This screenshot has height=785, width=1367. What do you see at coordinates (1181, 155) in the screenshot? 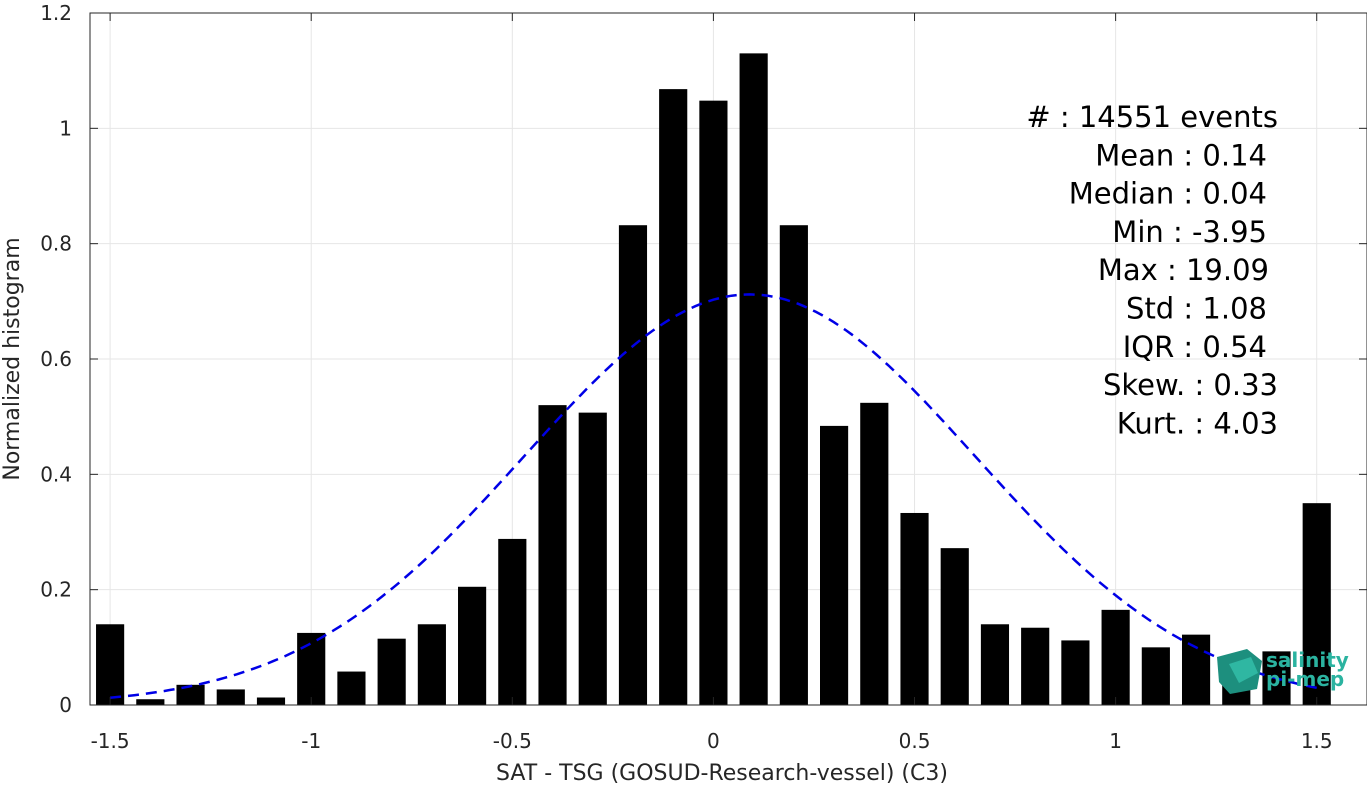
I see `stats-line: Mean : 0.14` at bounding box center [1181, 155].